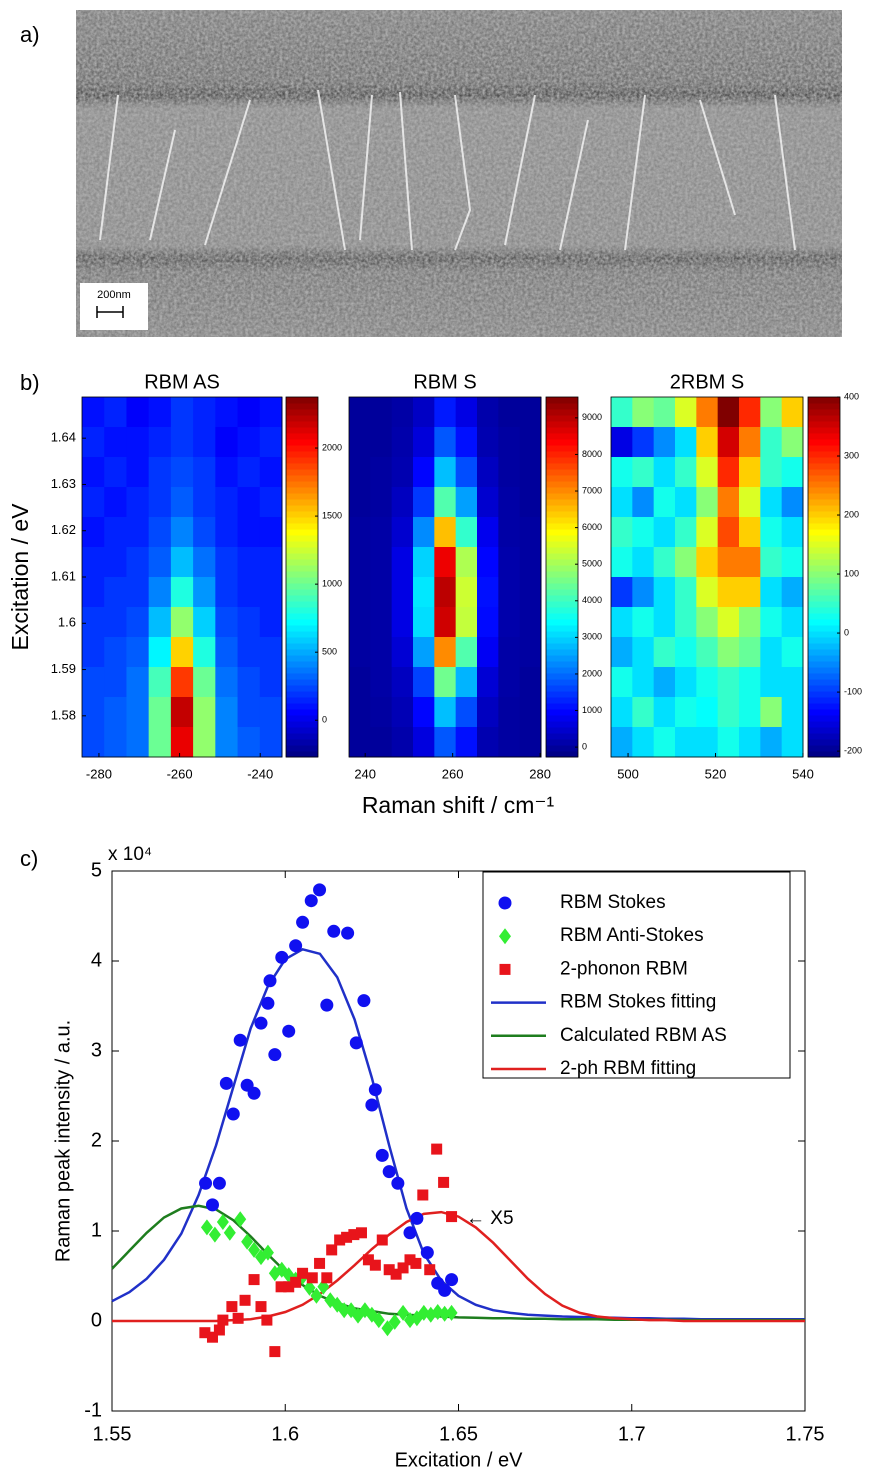 This screenshot has width=870, height=1472. Describe the element at coordinates (332, 515) in the screenshot. I see `colorbar-tick-label: 1500` at that location.